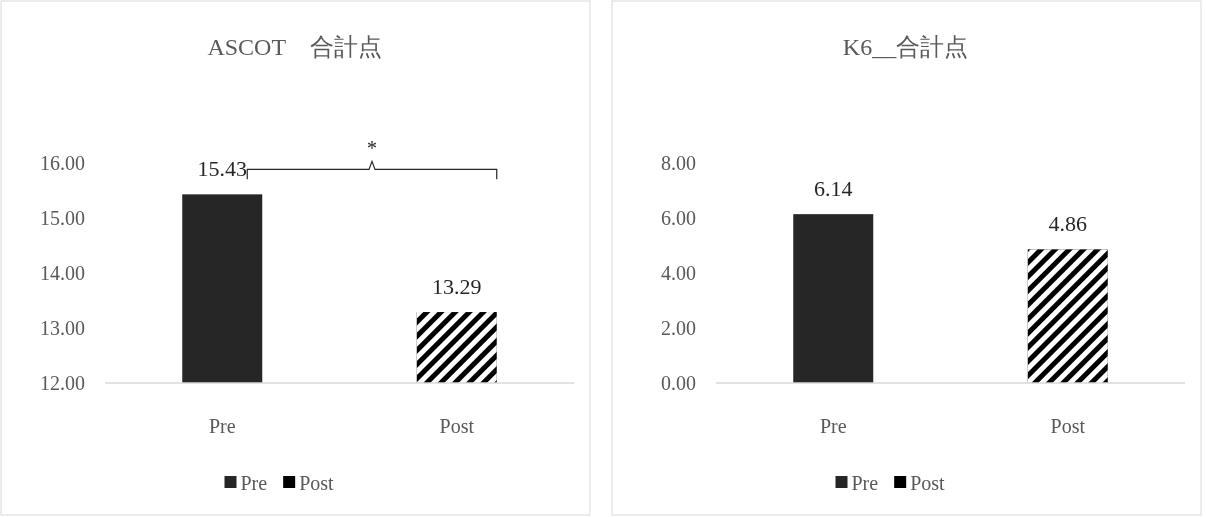 The width and height of the screenshot is (1206, 517). Describe the element at coordinates (62, 218) in the screenshot. I see `y-tick-label: 15.00` at that location.